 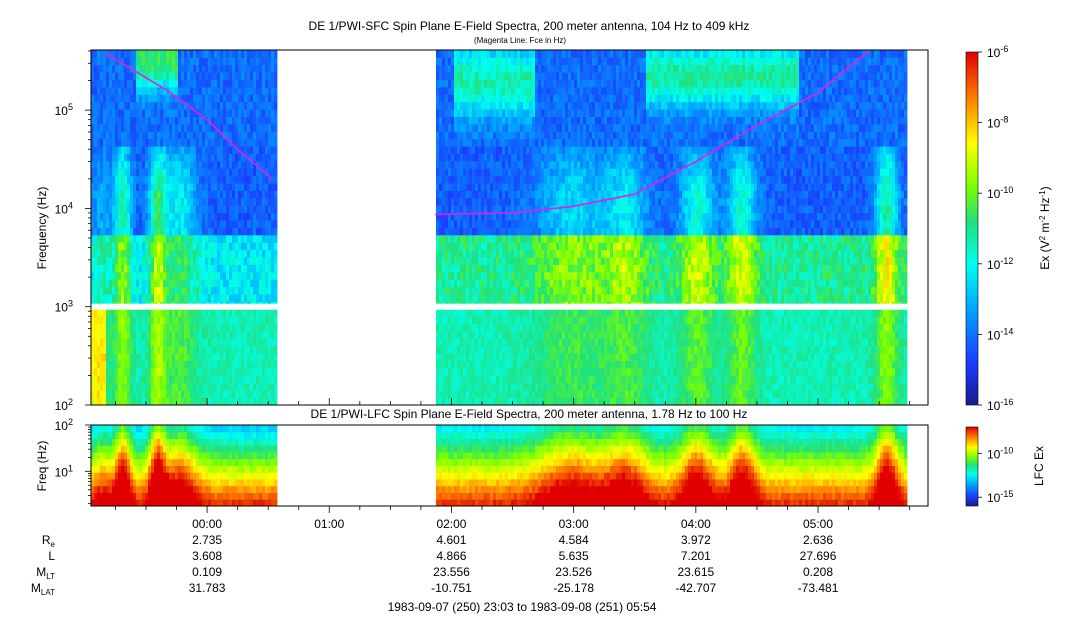 I want to click on x-tick-label: 02:00, so click(x=451, y=524).